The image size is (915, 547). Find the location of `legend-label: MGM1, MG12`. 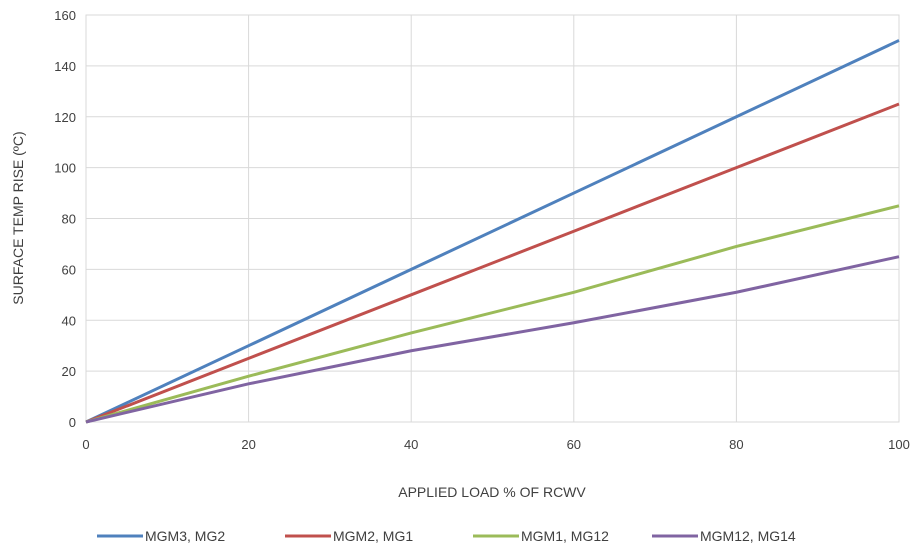

legend-label: MGM1, MG12 is located at coordinates (565, 536).